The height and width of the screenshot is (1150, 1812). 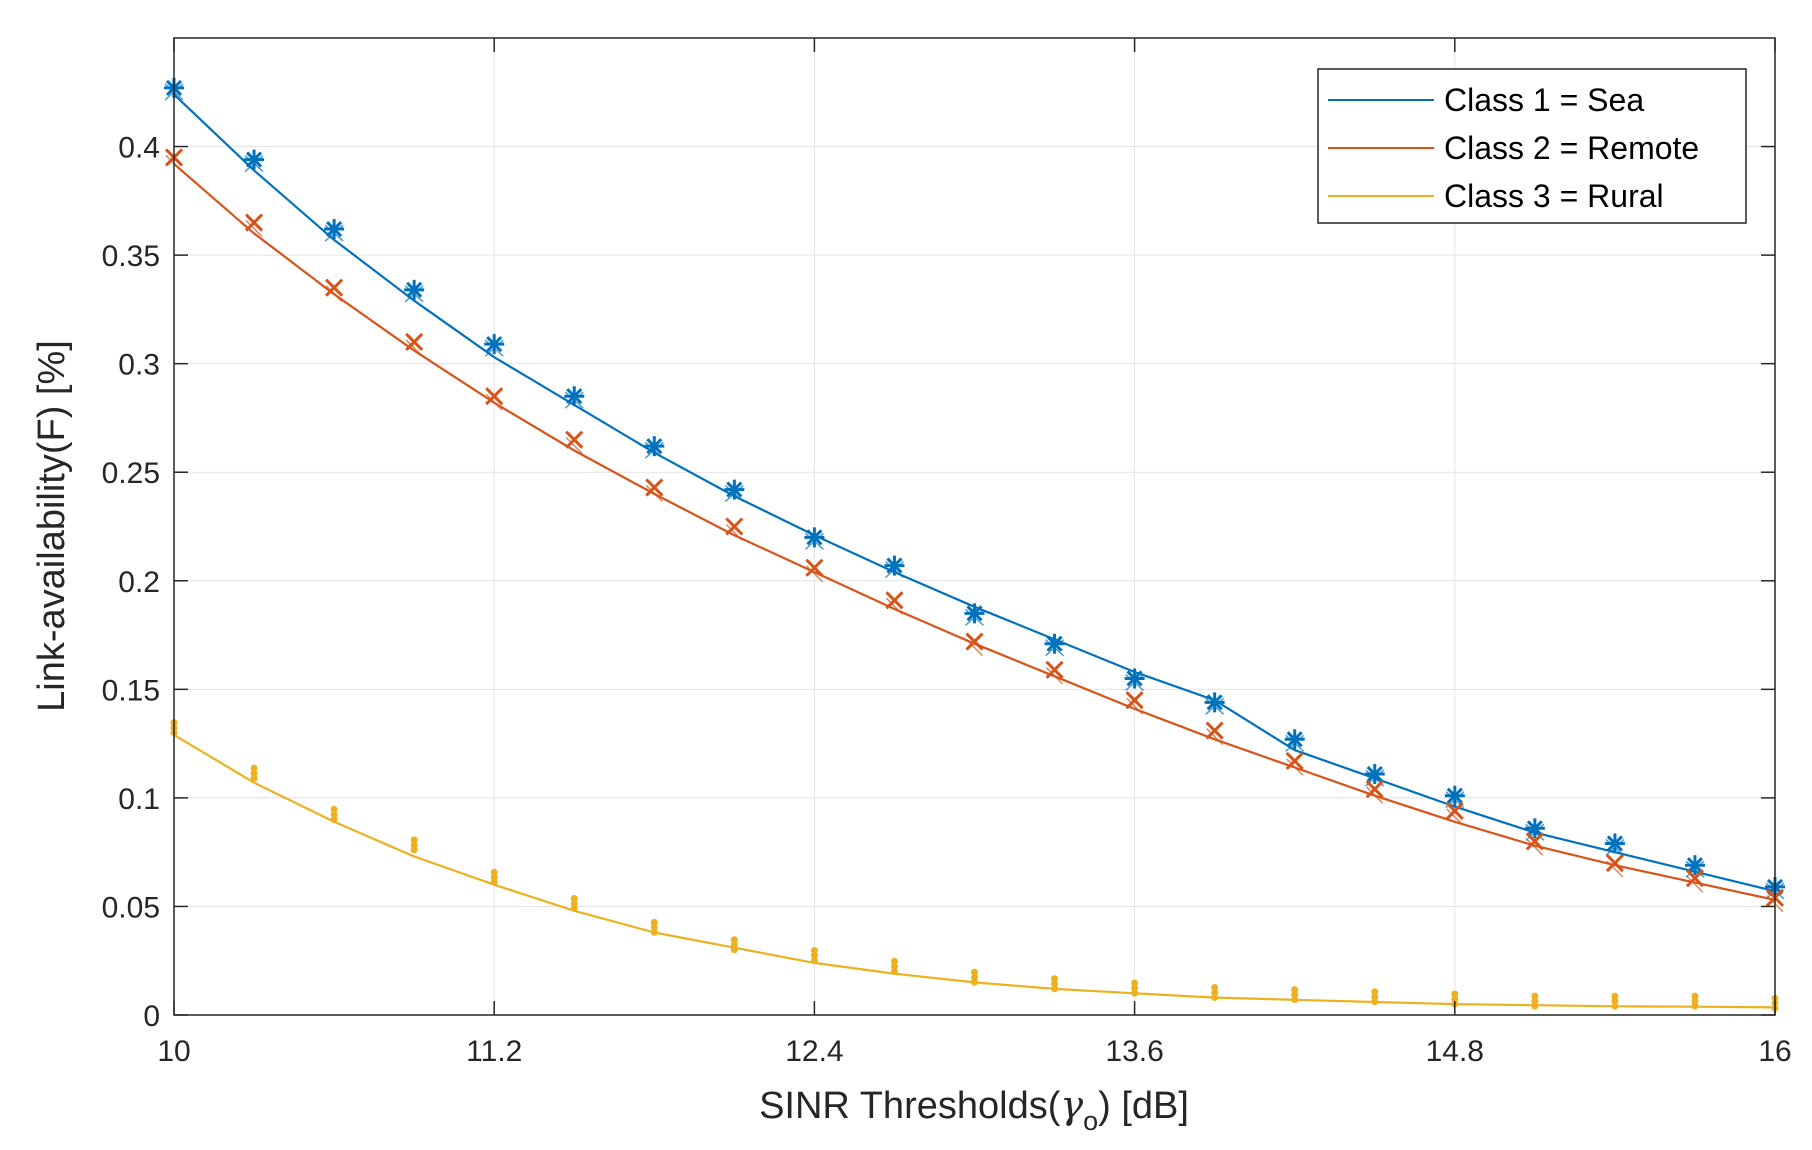 I want to click on y-tick-label: 0.15, so click(x=131, y=690).